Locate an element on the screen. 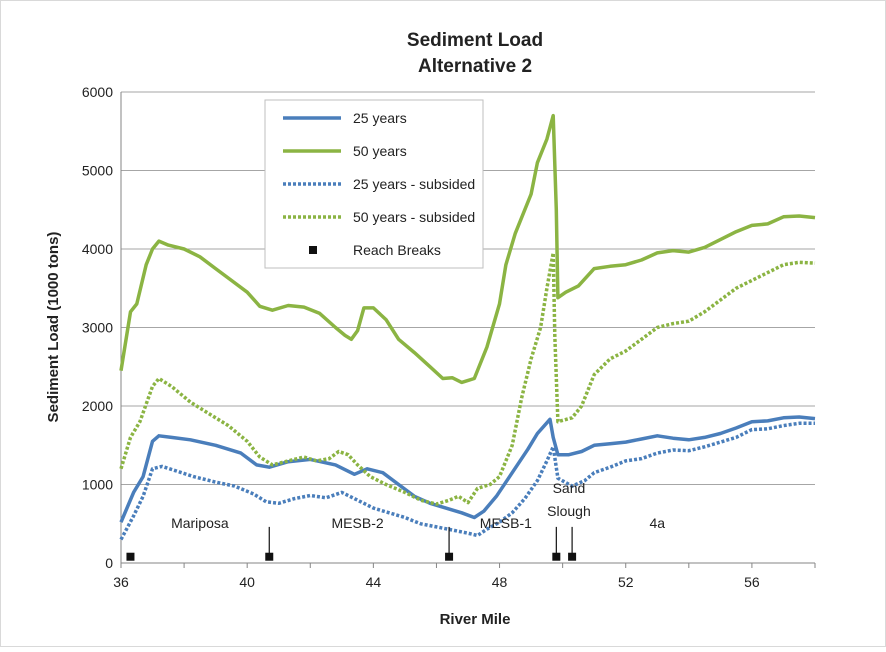 The height and width of the screenshot is (652, 886). x-tick-label: 36 is located at coordinates (121, 582).